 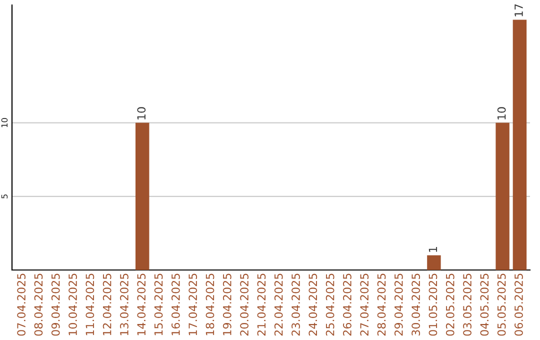 What do you see at coordinates (141, 305) in the screenshot?
I see `x-tick-label: 14.04.2025` at bounding box center [141, 305].